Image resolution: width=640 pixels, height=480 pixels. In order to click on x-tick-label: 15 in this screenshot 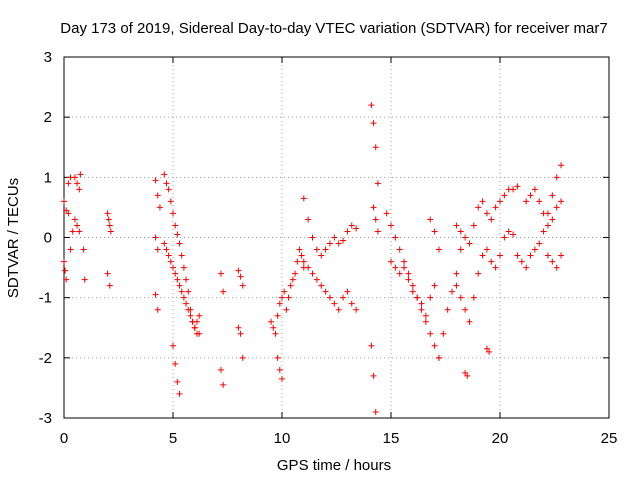, I will do `click(391, 438)`.